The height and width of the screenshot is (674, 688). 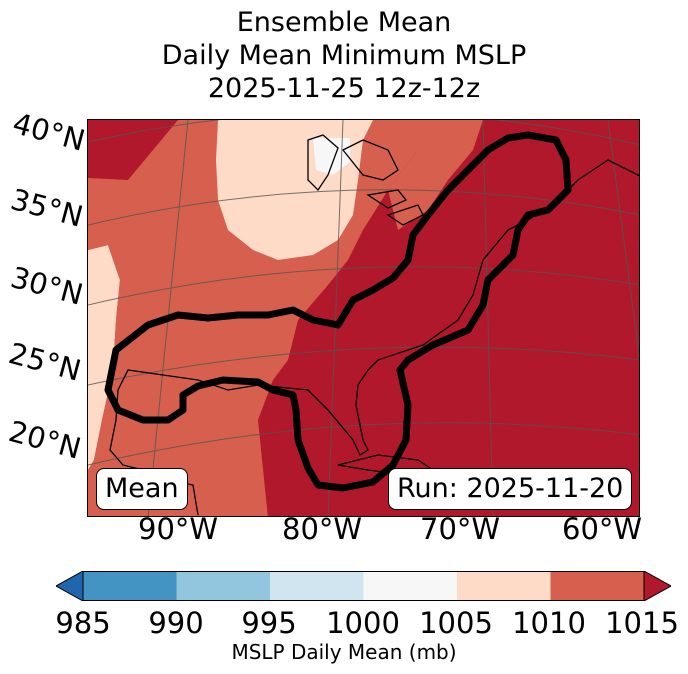 What do you see at coordinates (344, 652) in the screenshot?
I see `colorbar-label: MSLP Daily Mean (mb)` at bounding box center [344, 652].